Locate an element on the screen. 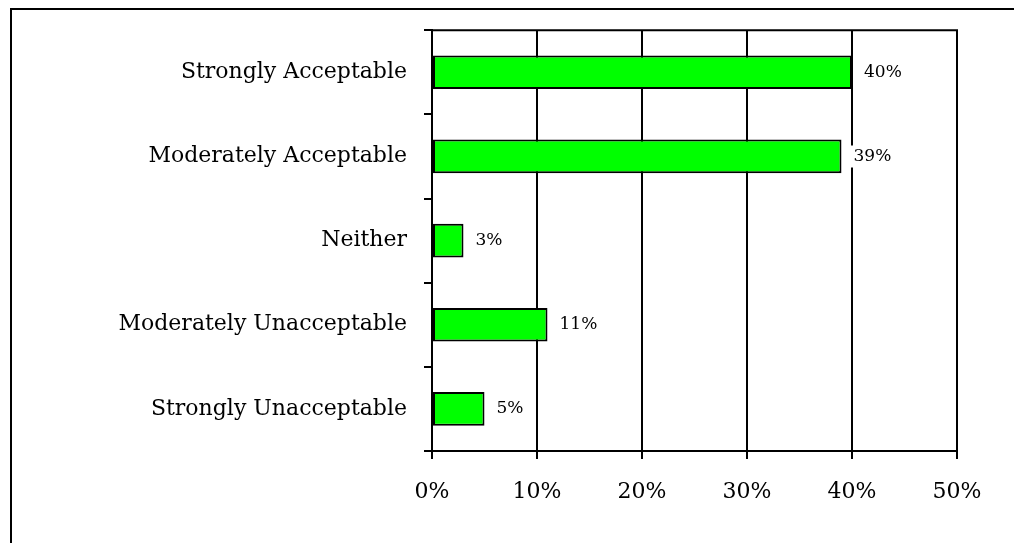 The width and height of the screenshot is (1014, 543). data-label: 11% is located at coordinates (578, 323).